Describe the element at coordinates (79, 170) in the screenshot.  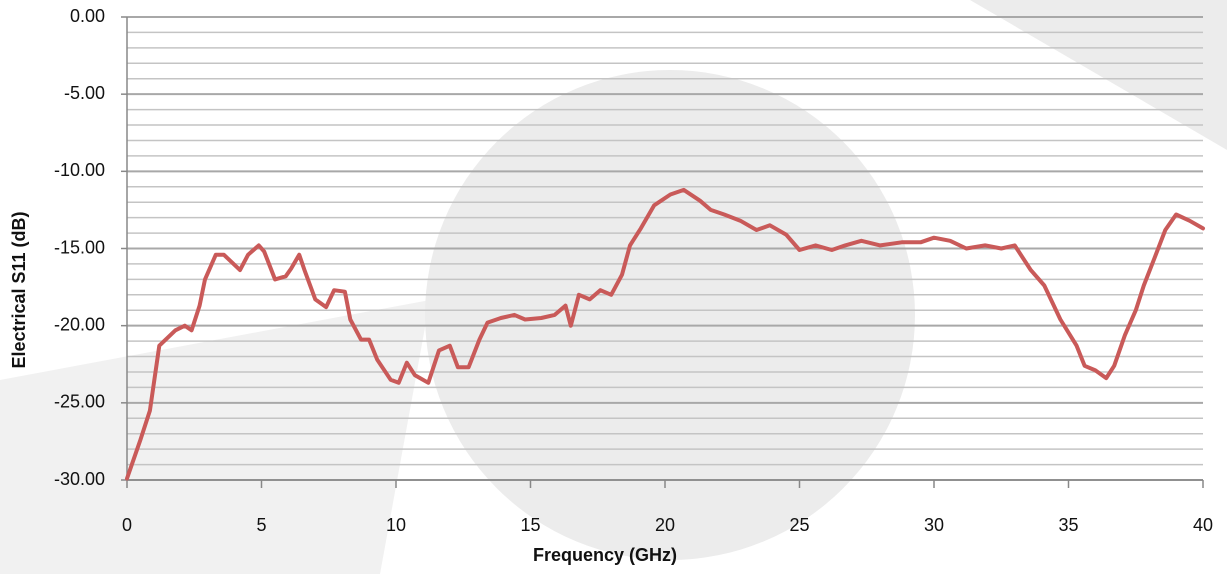
I see `y-tick-label: -10.00` at that location.